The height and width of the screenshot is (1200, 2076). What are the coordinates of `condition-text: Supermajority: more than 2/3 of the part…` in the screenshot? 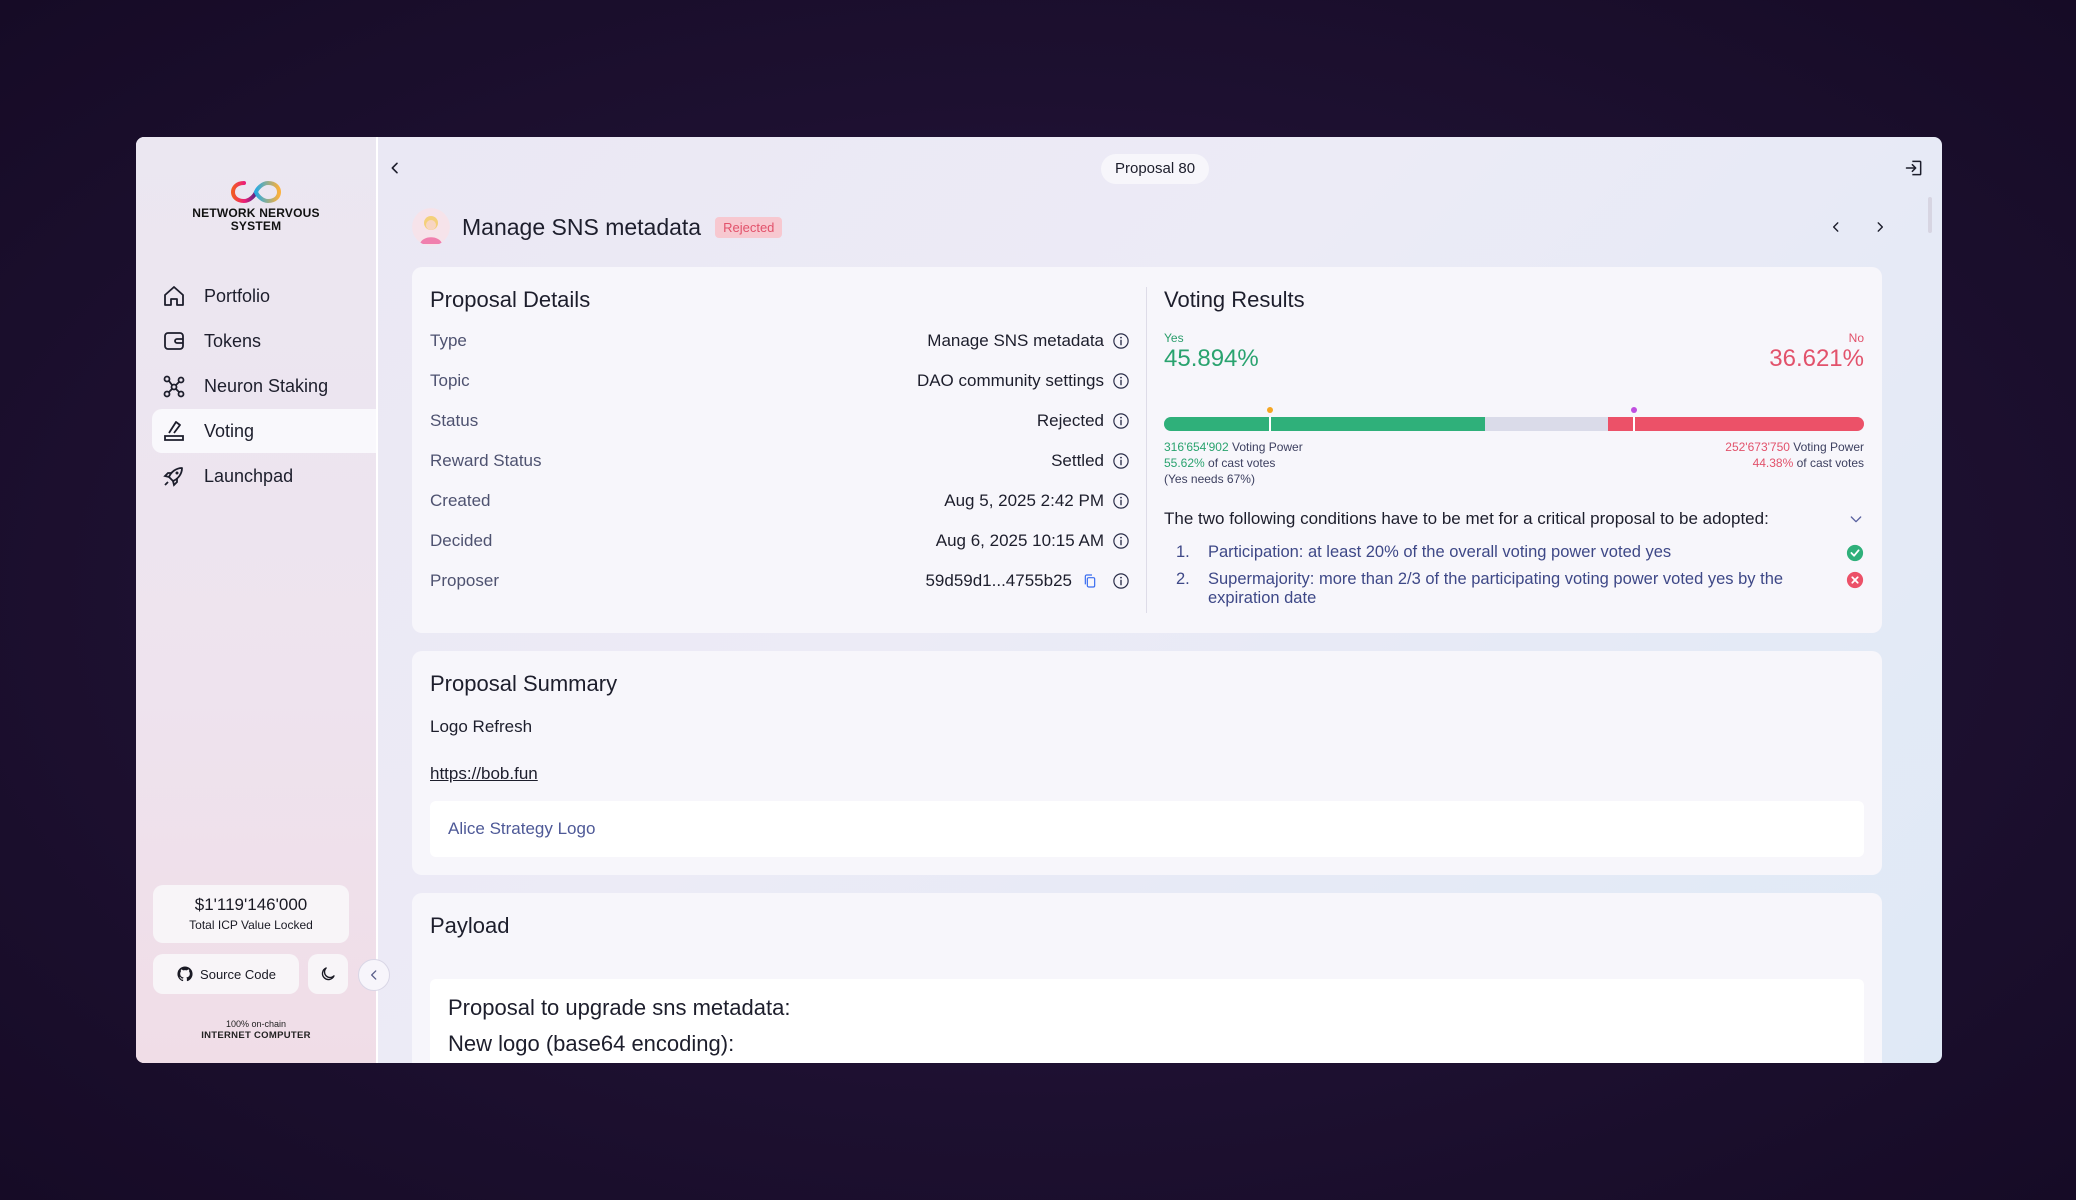 It's located at (1496, 588).